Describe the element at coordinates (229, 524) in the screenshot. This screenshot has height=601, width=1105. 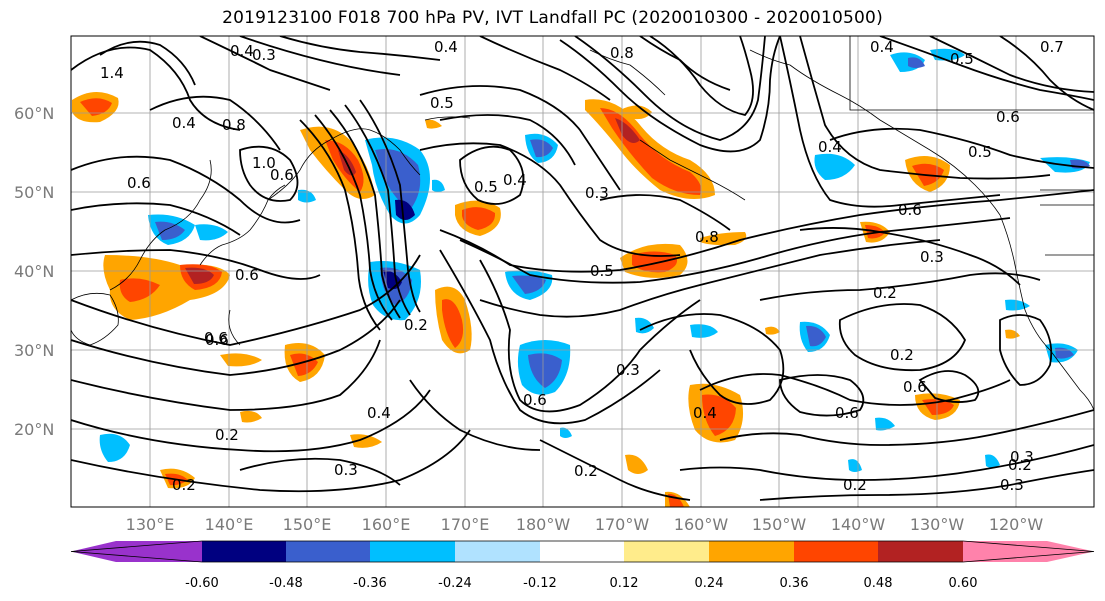
I see `lon-label: 140°E` at that location.